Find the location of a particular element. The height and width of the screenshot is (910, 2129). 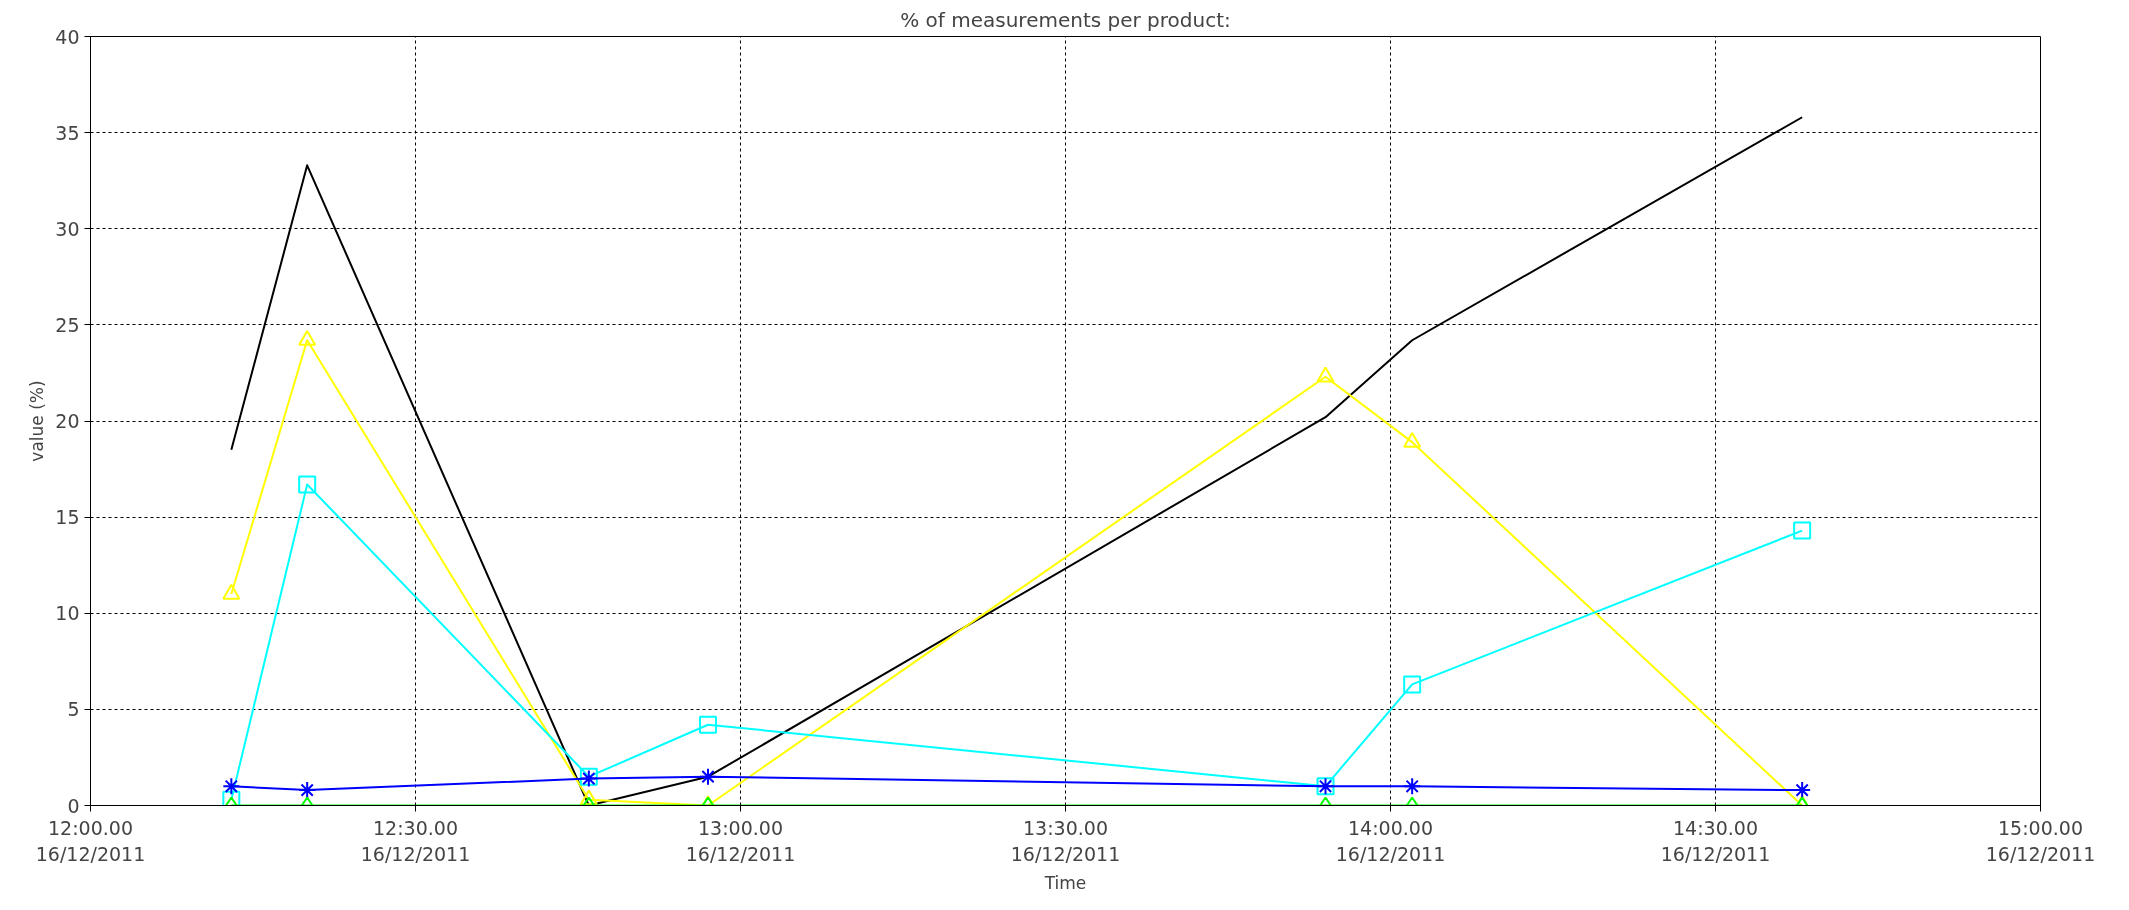

x-tick-label: 12:30.00 16/12/2011 is located at coordinates (415, 840).